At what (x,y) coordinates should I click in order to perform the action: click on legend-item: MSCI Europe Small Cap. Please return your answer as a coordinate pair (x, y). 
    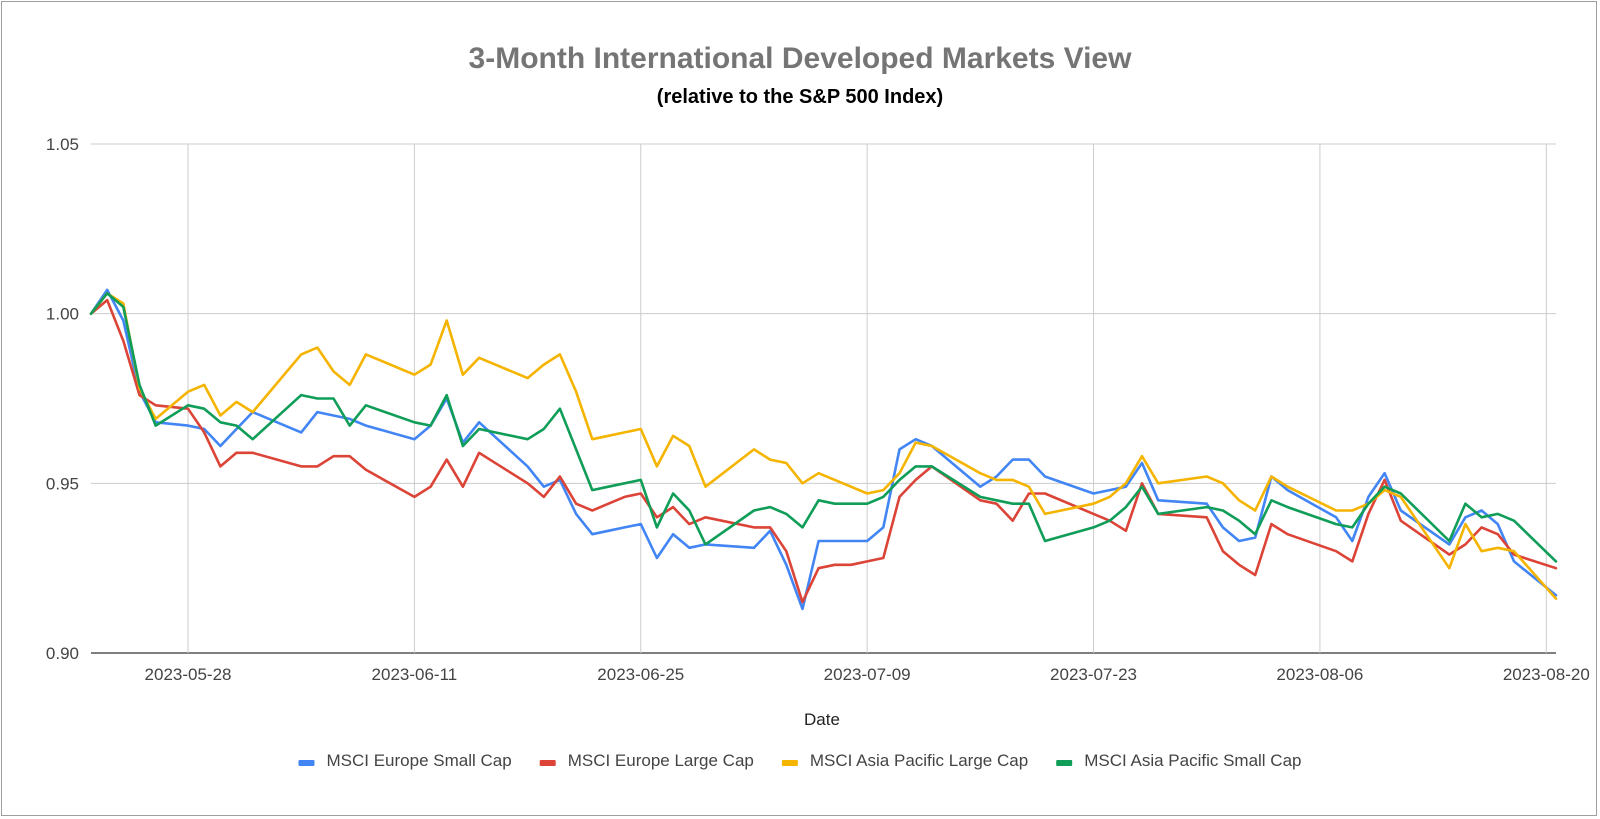
    Looking at the image, I should click on (405, 760).